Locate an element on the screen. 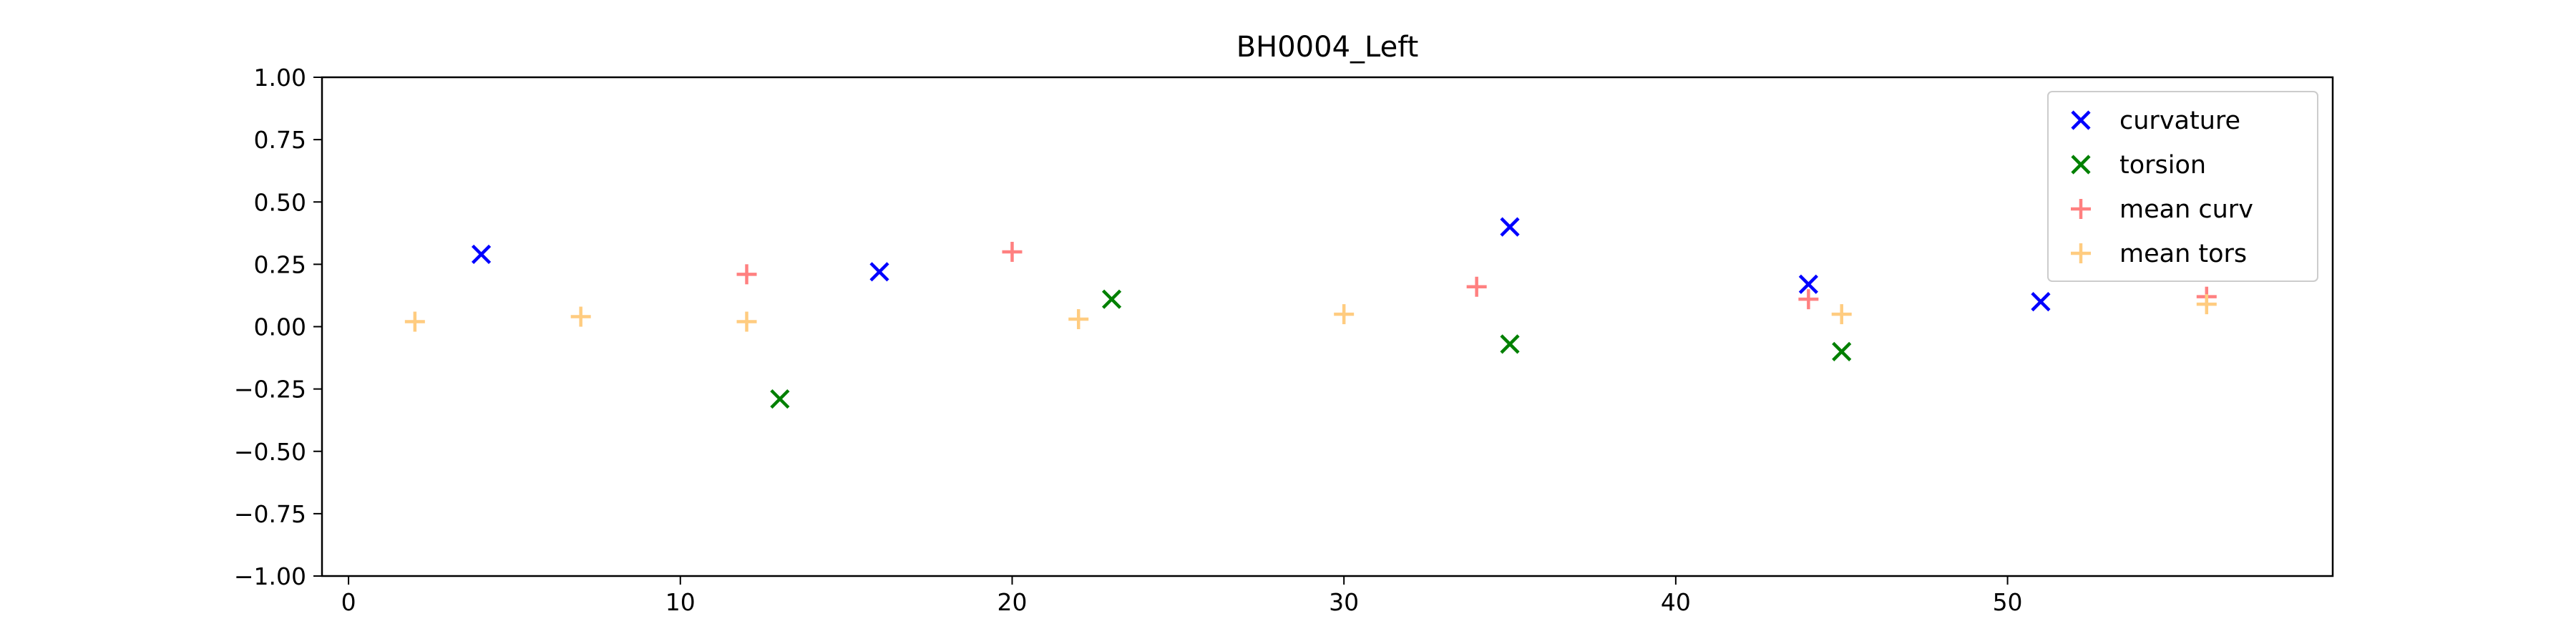 The image size is (2576, 644). x-tick-label: 20 is located at coordinates (1012, 602).